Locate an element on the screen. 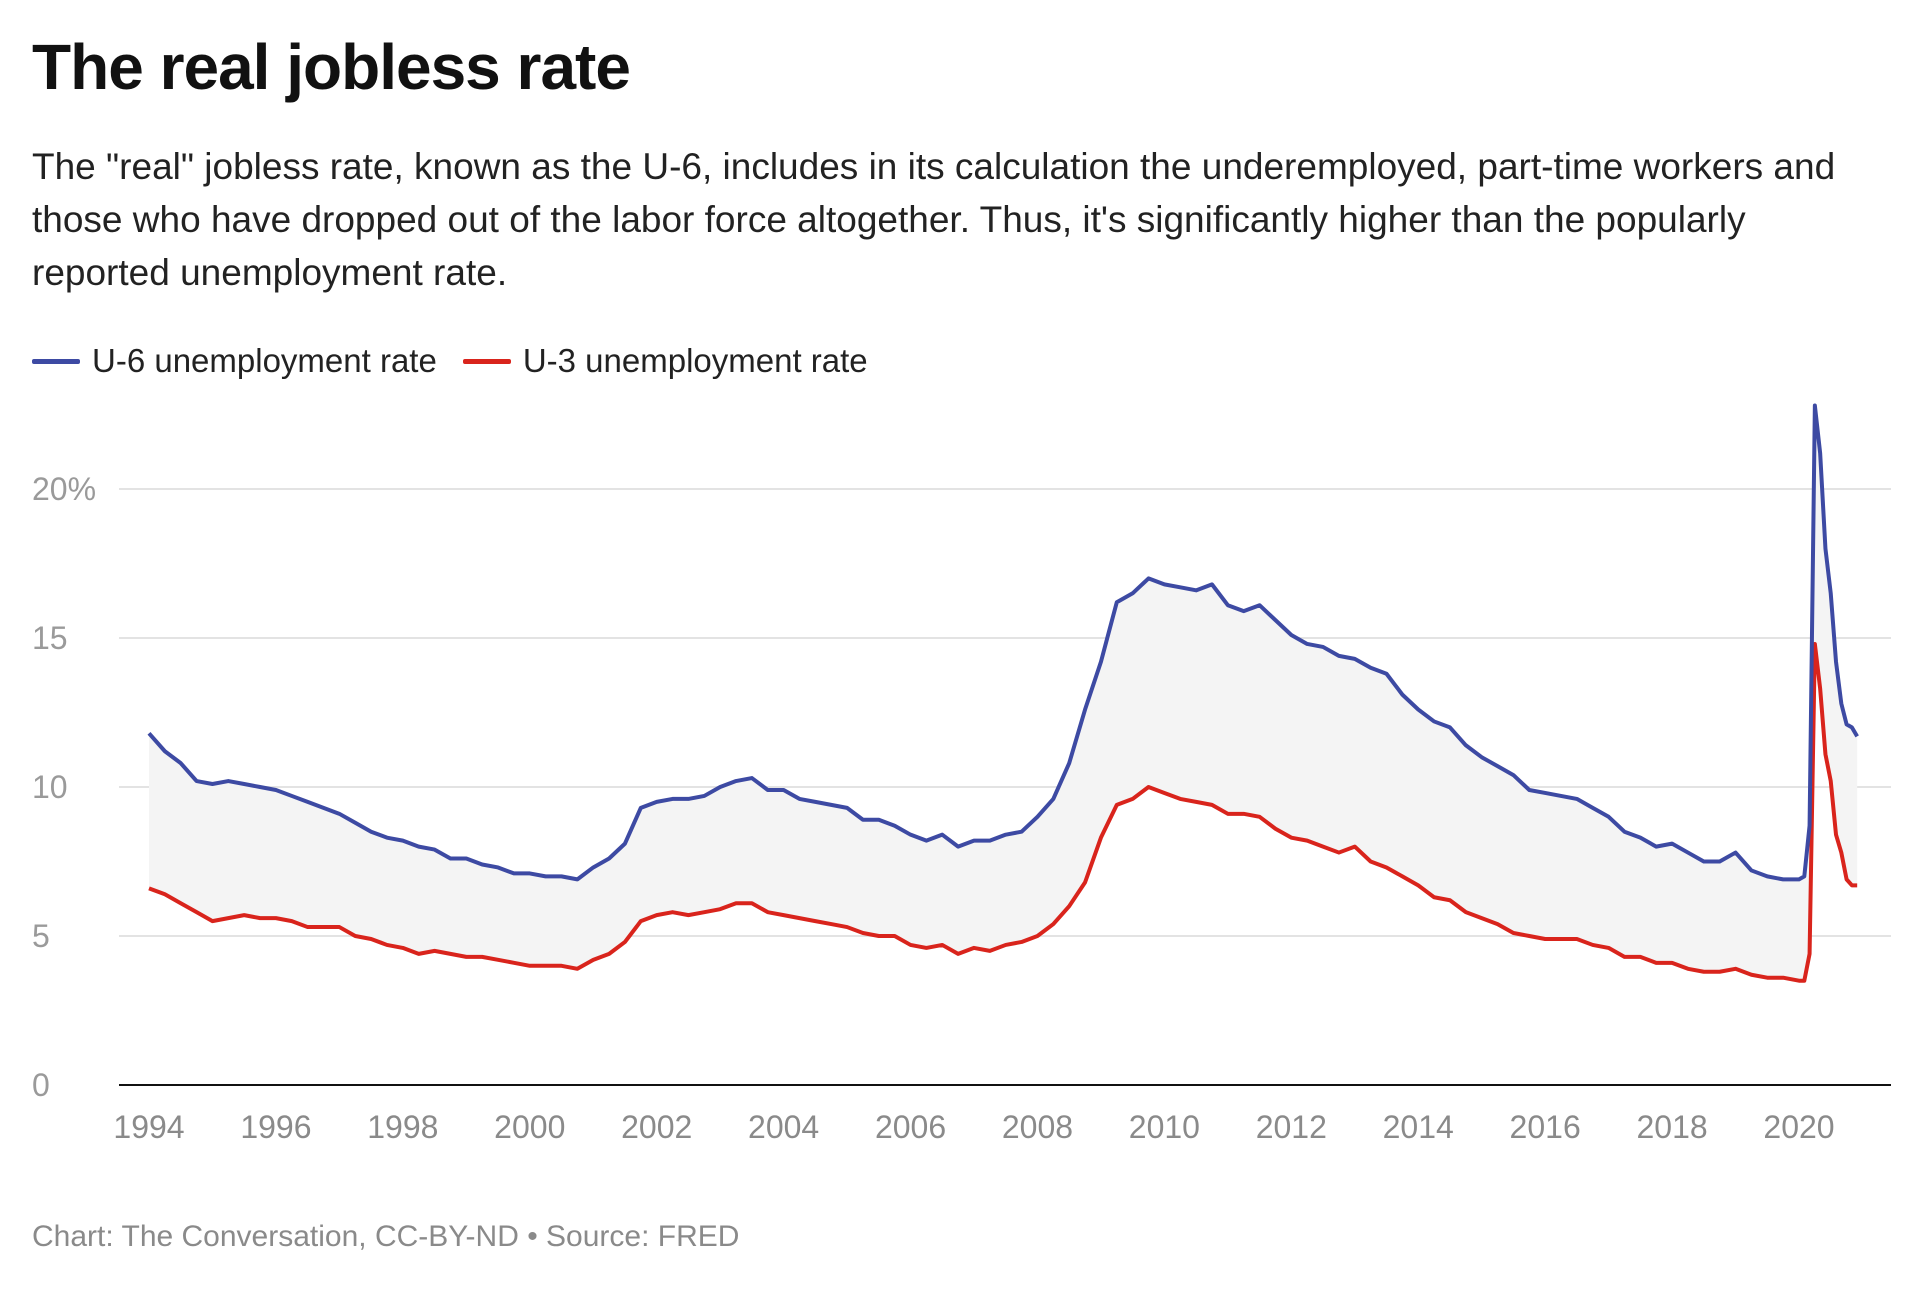  x-tick-label: 1996 is located at coordinates (275, 1127).